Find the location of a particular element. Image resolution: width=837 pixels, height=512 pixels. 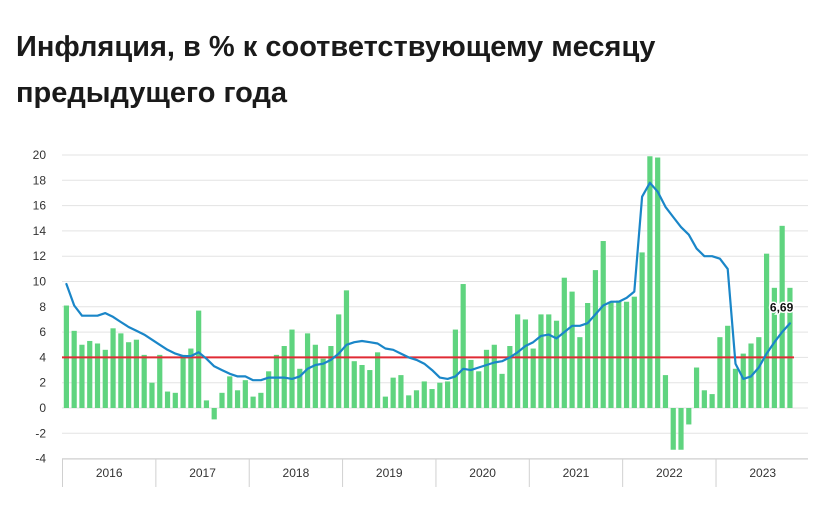

x-tick-label: 2019 is located at coordinates (389, 473).